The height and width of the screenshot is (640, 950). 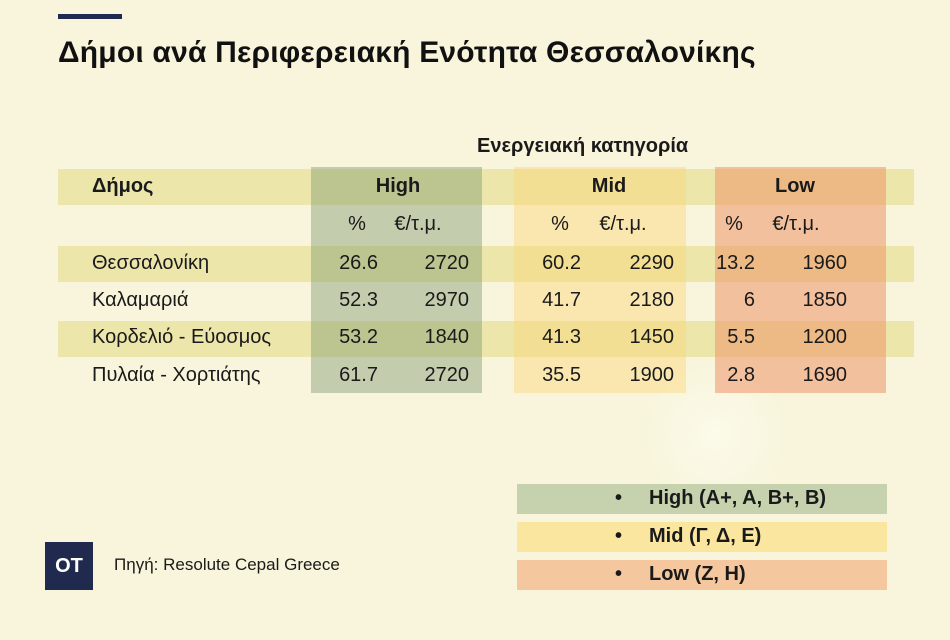 What do you see at coordinates (396, 280) in the screenshot?
I see `group-column-high` at bounding box center [396, 280].